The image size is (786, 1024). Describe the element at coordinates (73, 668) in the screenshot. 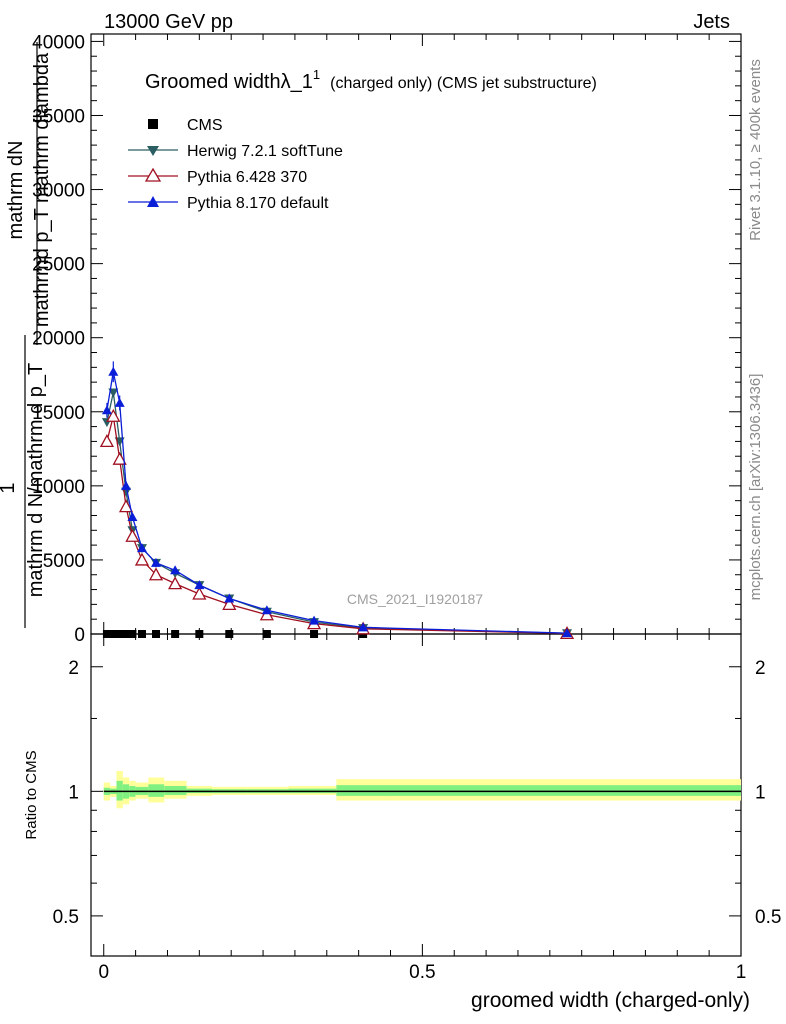

I see `ratio-y-tick-label: 2` at that location.